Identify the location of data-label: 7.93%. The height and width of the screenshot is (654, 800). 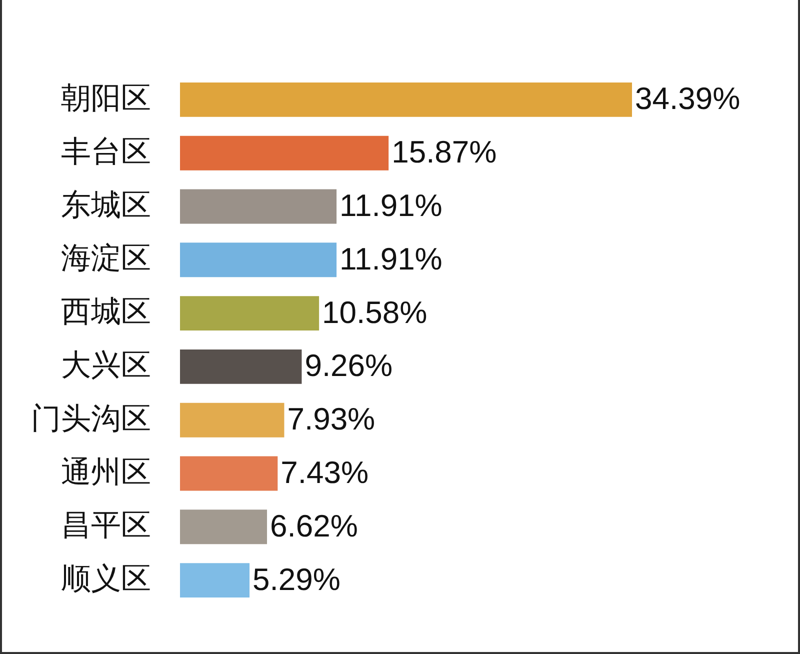
(331, 419).